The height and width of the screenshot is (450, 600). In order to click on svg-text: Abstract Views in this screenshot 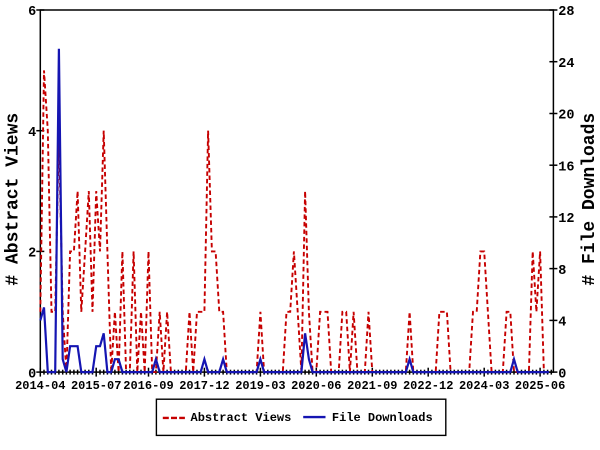, I will do `click(241, 418)`.